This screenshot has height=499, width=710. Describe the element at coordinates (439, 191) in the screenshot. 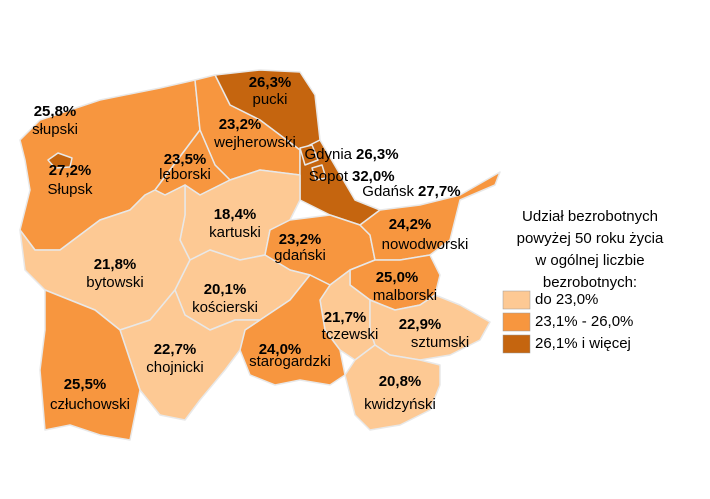

I see `region-value: 27,7%` at that location.